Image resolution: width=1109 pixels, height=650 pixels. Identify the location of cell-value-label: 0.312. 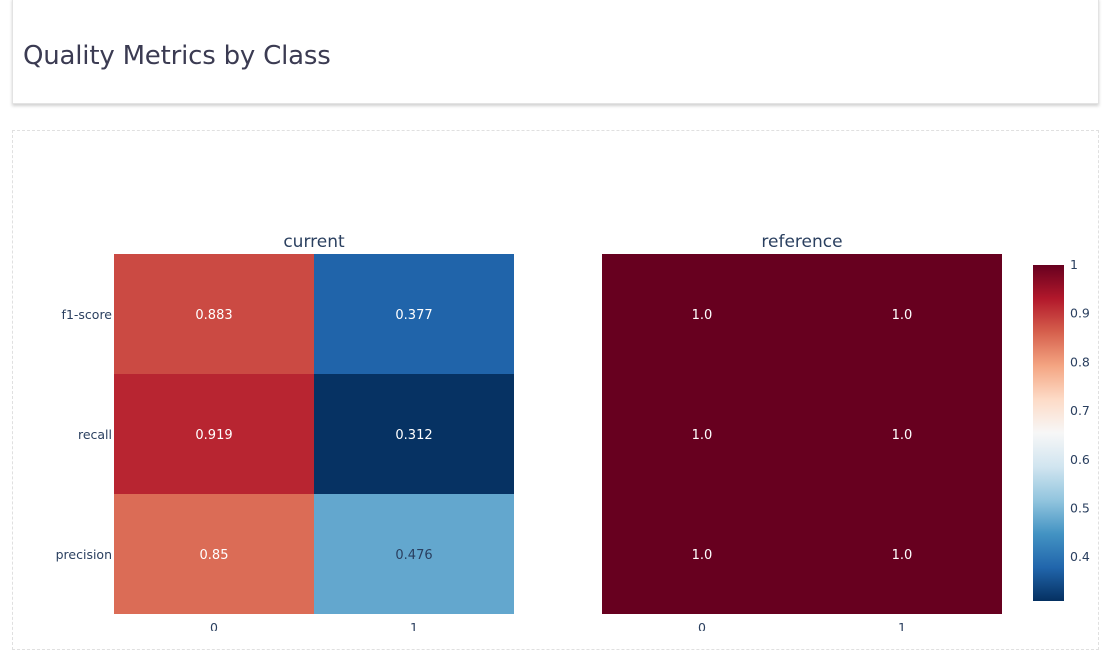
(413, 435).